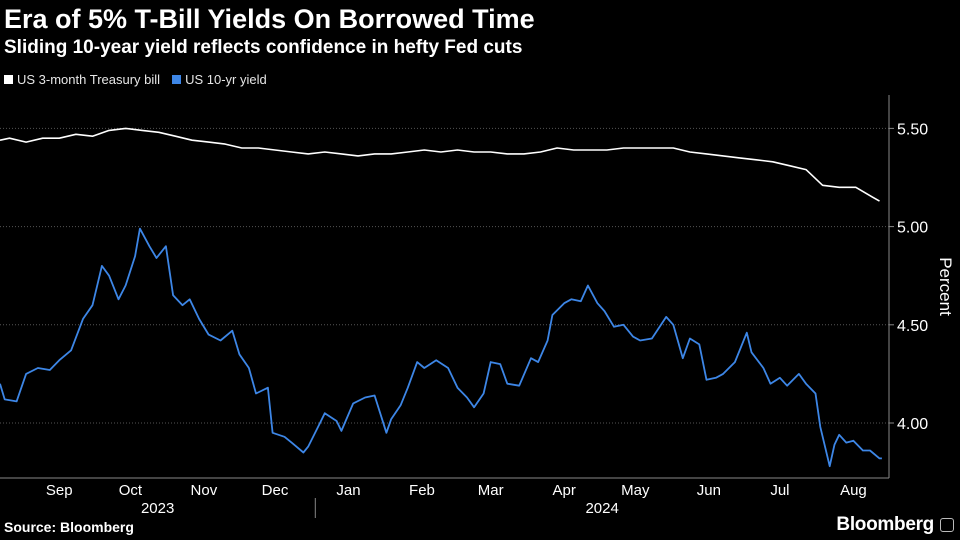 This screenshot has width=960, height=540. Describe the element at coordinates (89, 79) in the screenshot. I see `legend-label-tbill: US 3-month Treasury bill` at that location.